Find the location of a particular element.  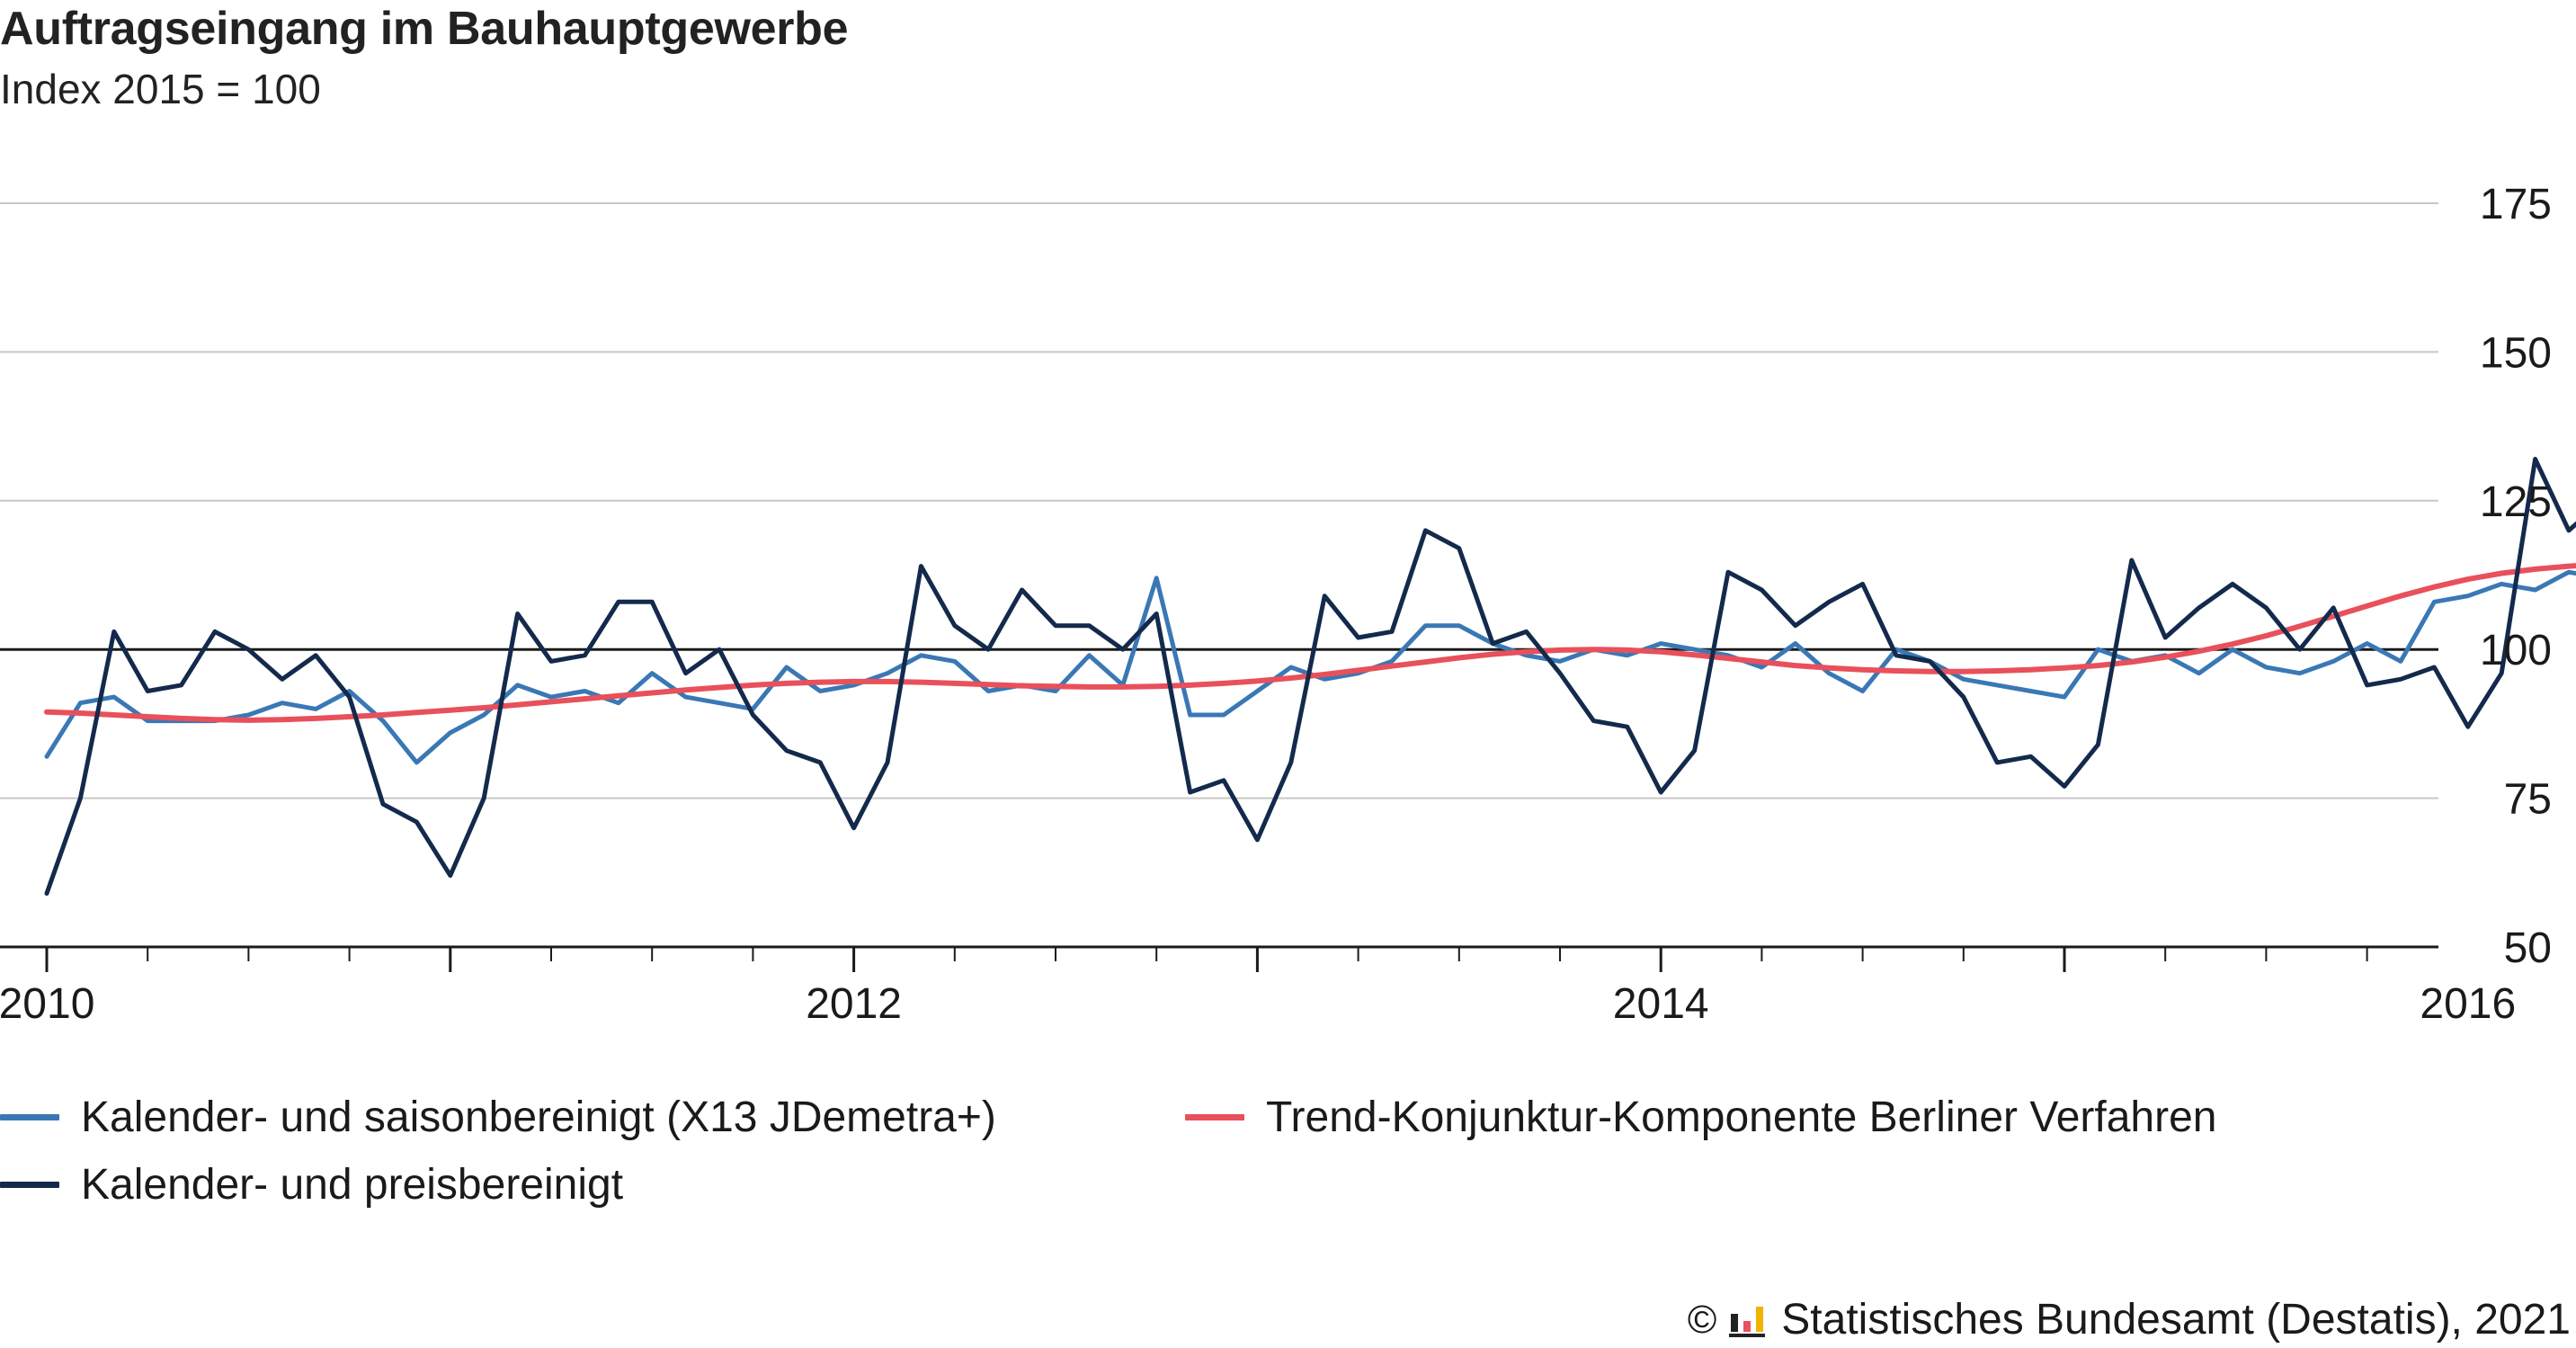

legend-swatch-trend is located at coordinates (1215, 1117).